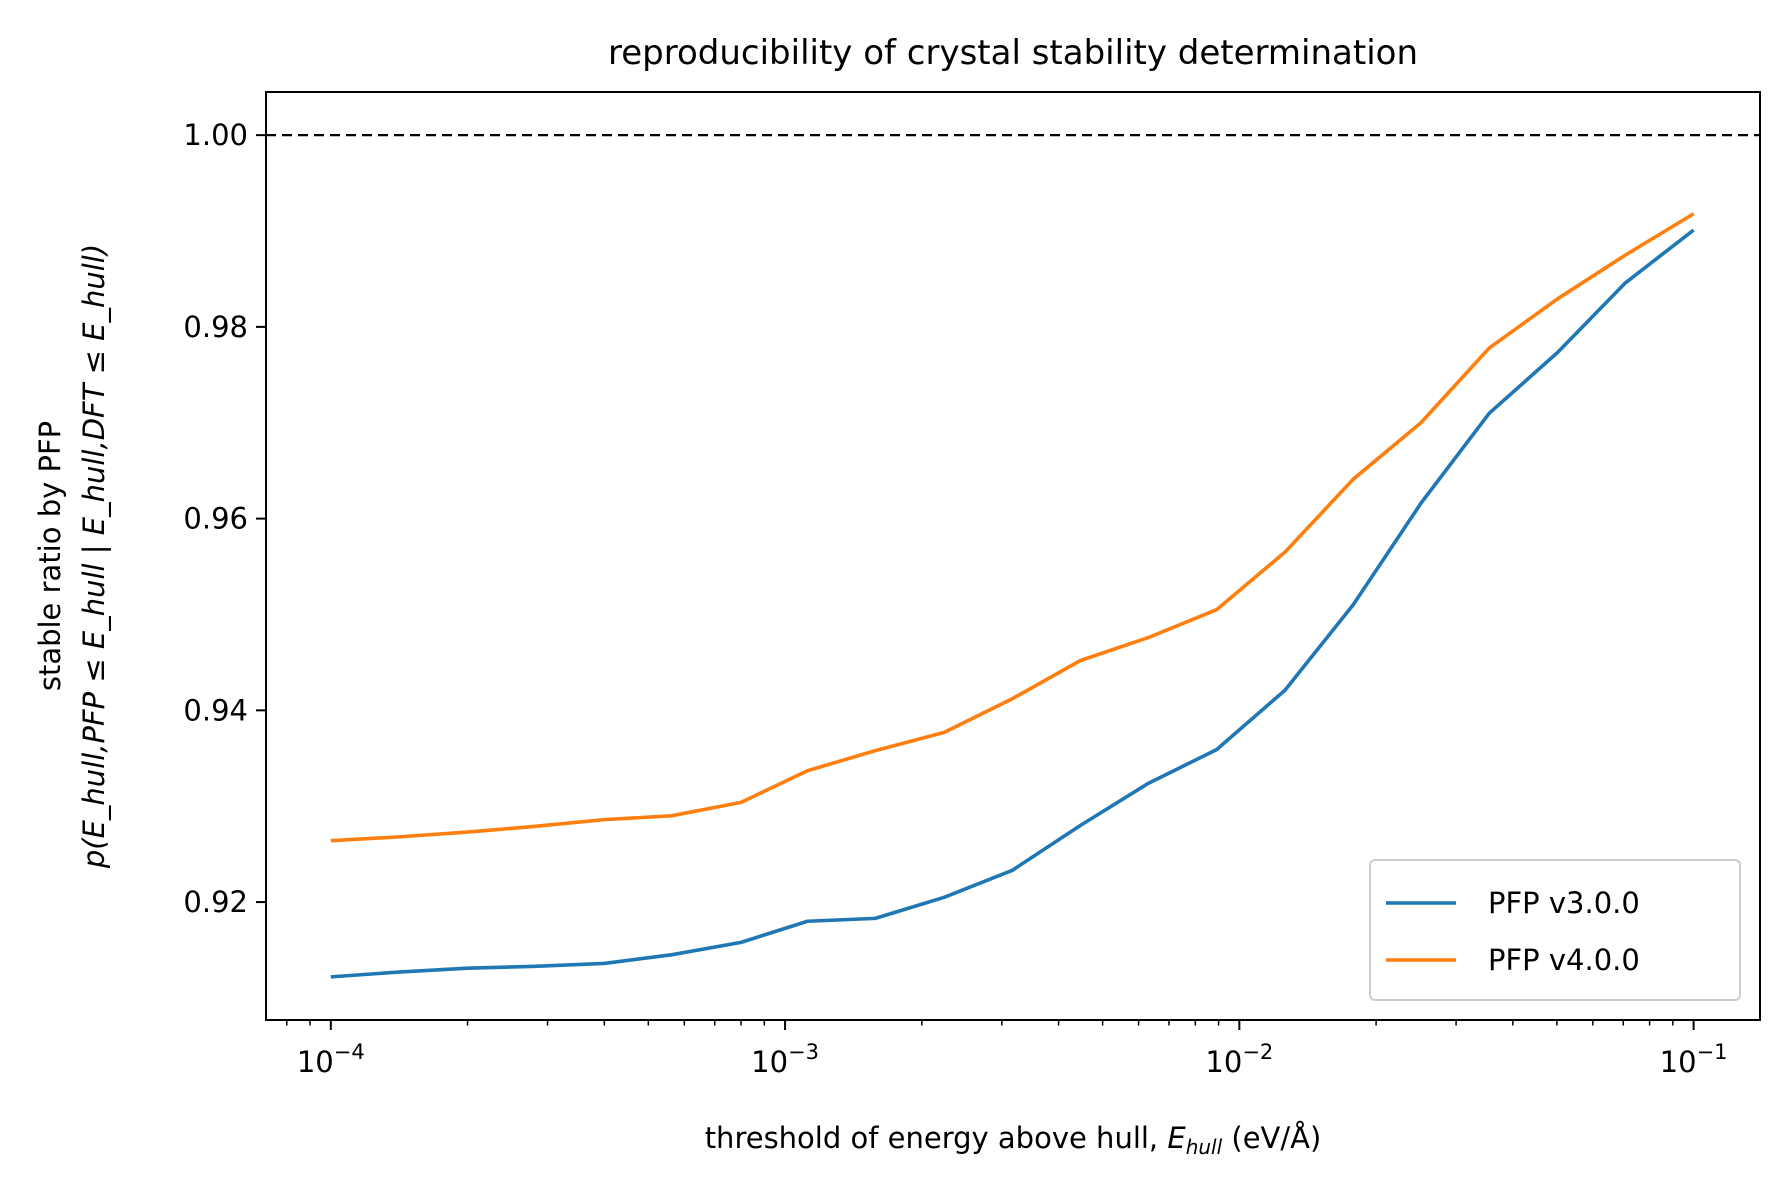 Image resolution: width=1781 pixels, height=1188 pixels. Describe the element at coordinates (215, 519) in the screenshot. I see `y-tick-label: 0.96` at that location.